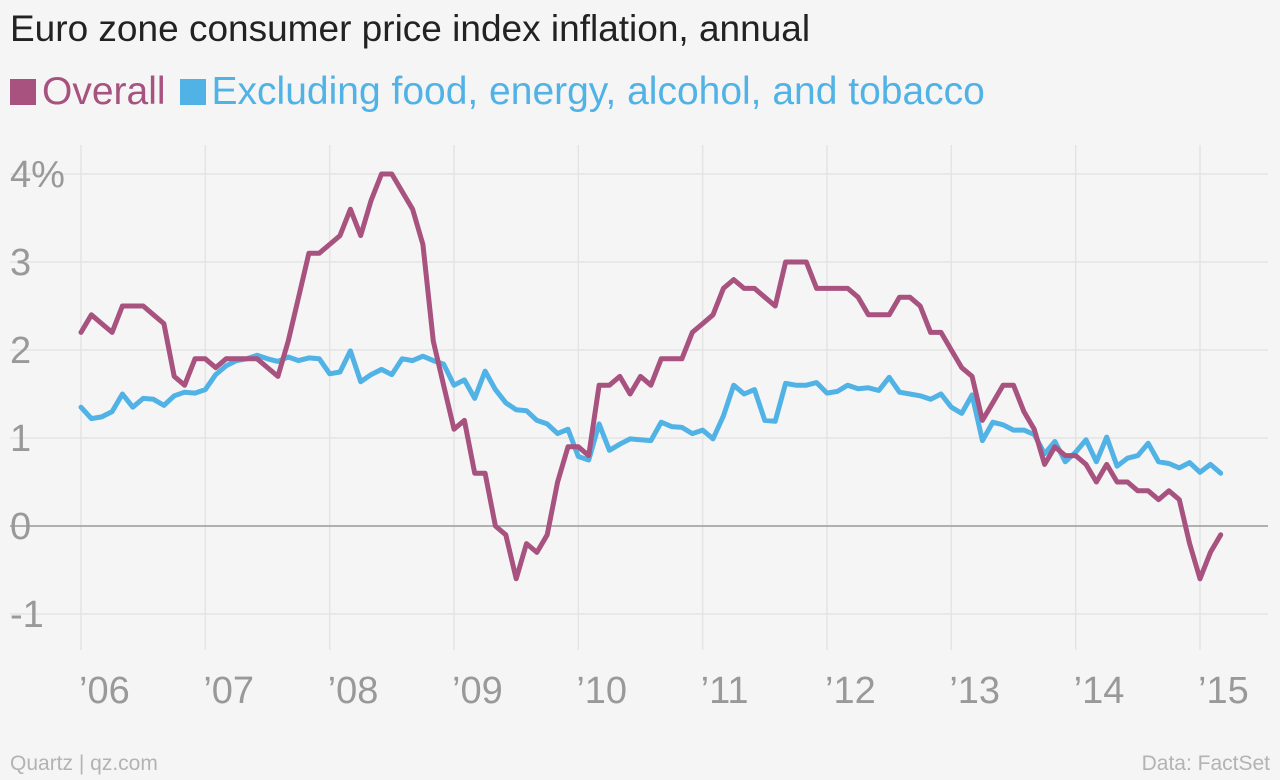 This screenshot has width=1280, height=780. I want to click on x-tick-label: ’08, so click(353, 691).